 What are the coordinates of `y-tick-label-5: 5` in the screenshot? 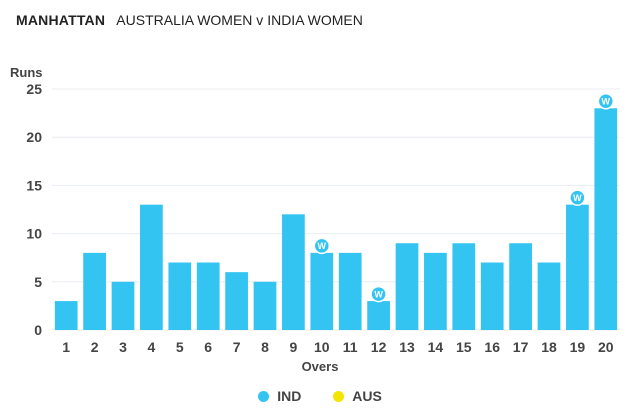 It's located at (38, 282).